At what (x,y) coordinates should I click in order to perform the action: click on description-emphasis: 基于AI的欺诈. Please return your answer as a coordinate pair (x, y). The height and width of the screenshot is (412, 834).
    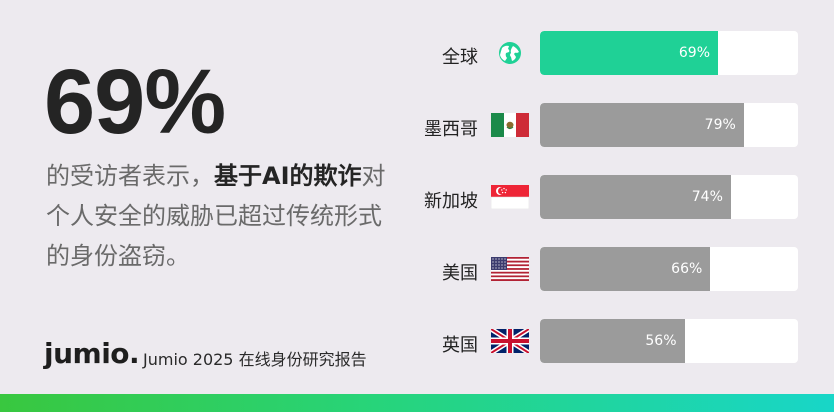
    Looking at the image, I should click on (288, 176).